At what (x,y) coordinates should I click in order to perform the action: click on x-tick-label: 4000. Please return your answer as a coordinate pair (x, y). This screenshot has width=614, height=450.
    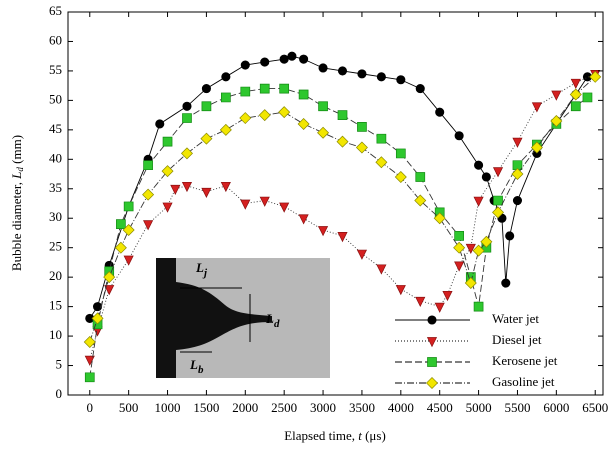
    Looking at the image, I should click on (401, 407).